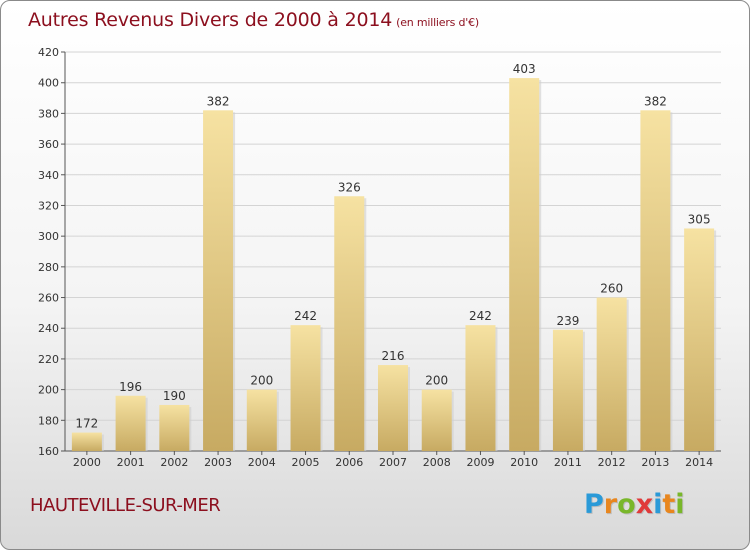  What do you see at coordinates (48, 451) in the screenshot?
I see `y-tick-label: 160` at bounding box center [48, 451].